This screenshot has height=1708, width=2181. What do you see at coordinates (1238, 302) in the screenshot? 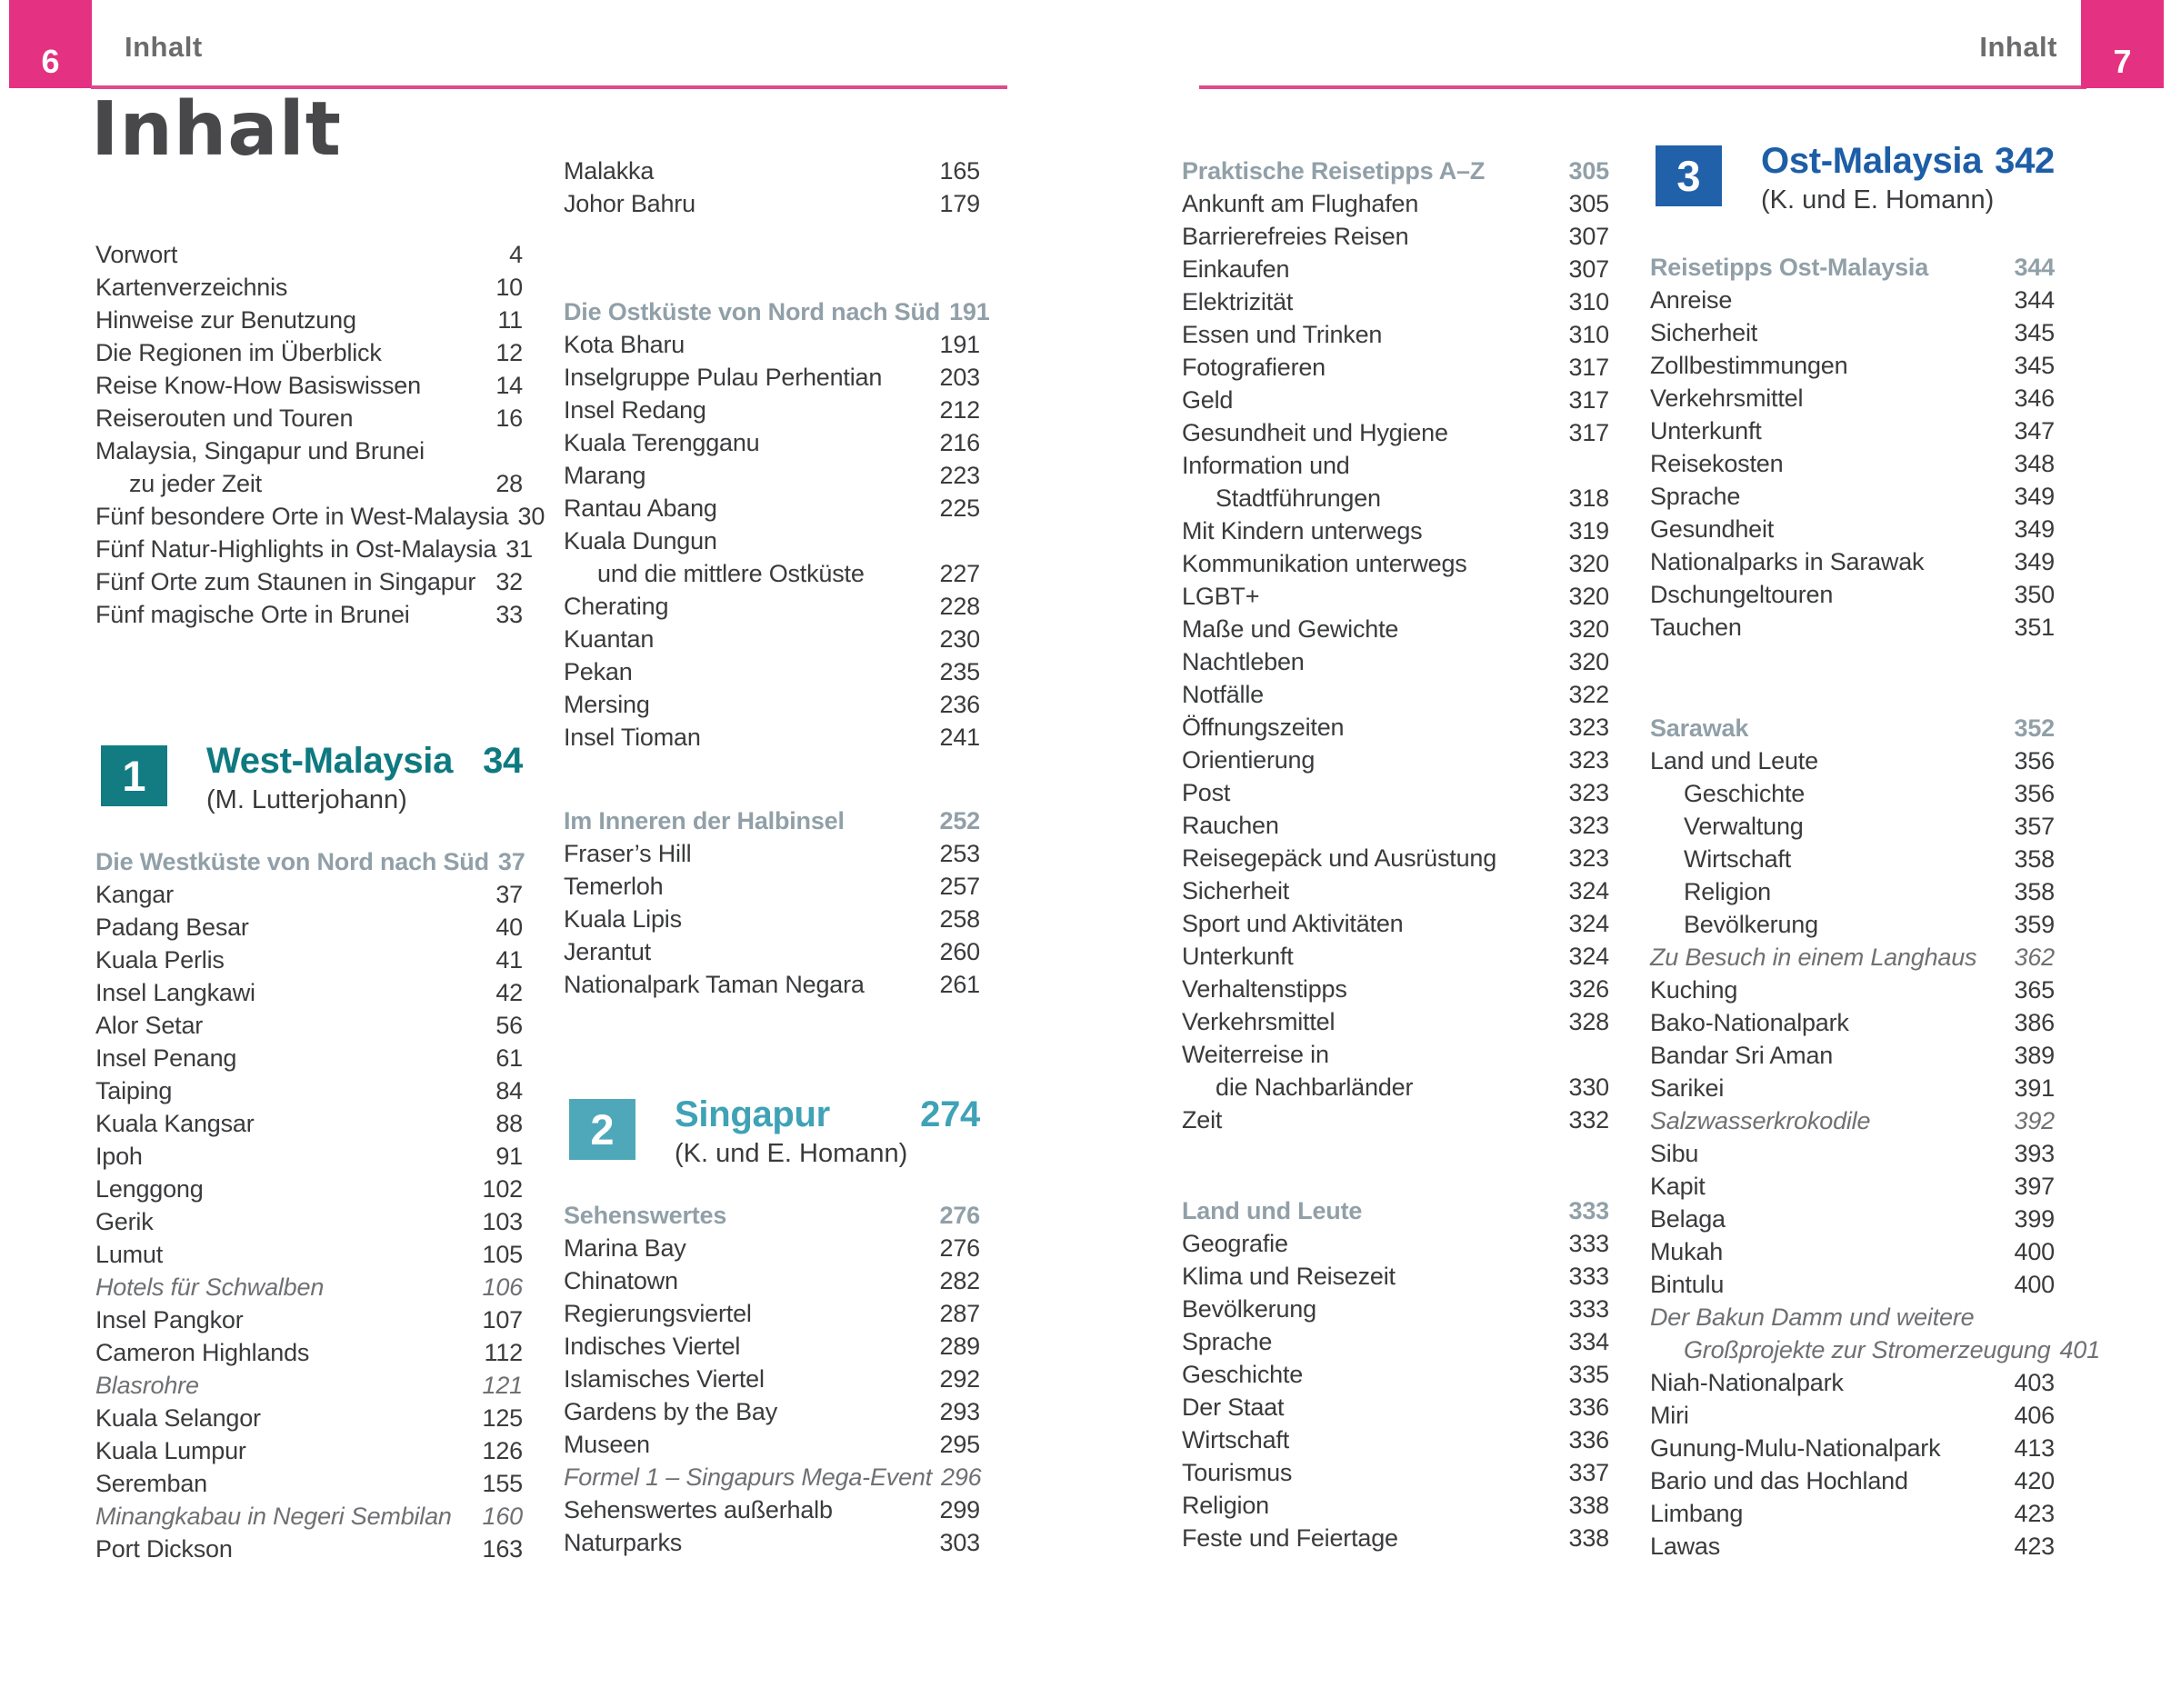
I see `toc-entry-label: Elektrizität` at bounding box center [1238, 302].